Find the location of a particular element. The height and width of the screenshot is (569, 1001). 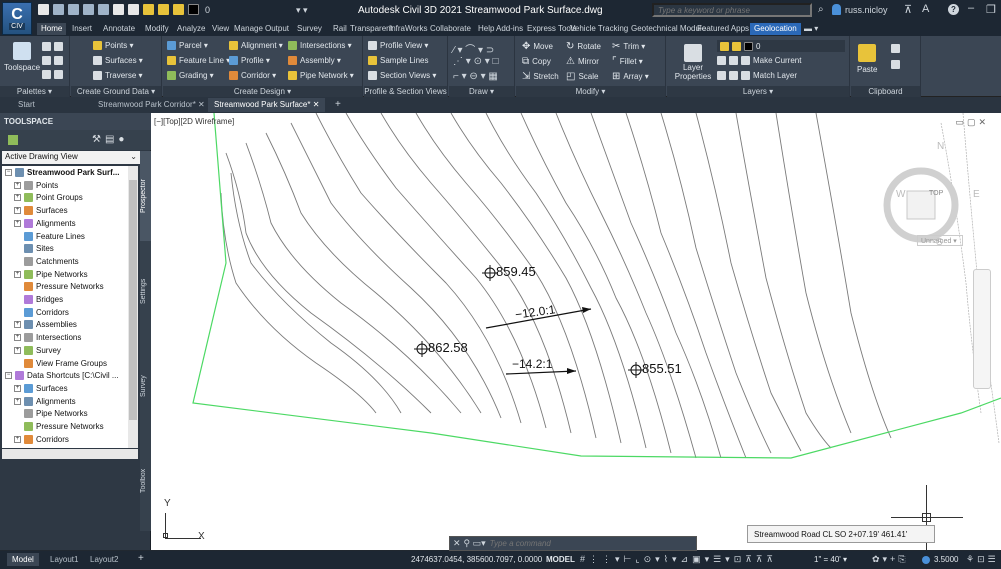

toolspace-tab-settings: Settings is located at coordinates (143, 291).